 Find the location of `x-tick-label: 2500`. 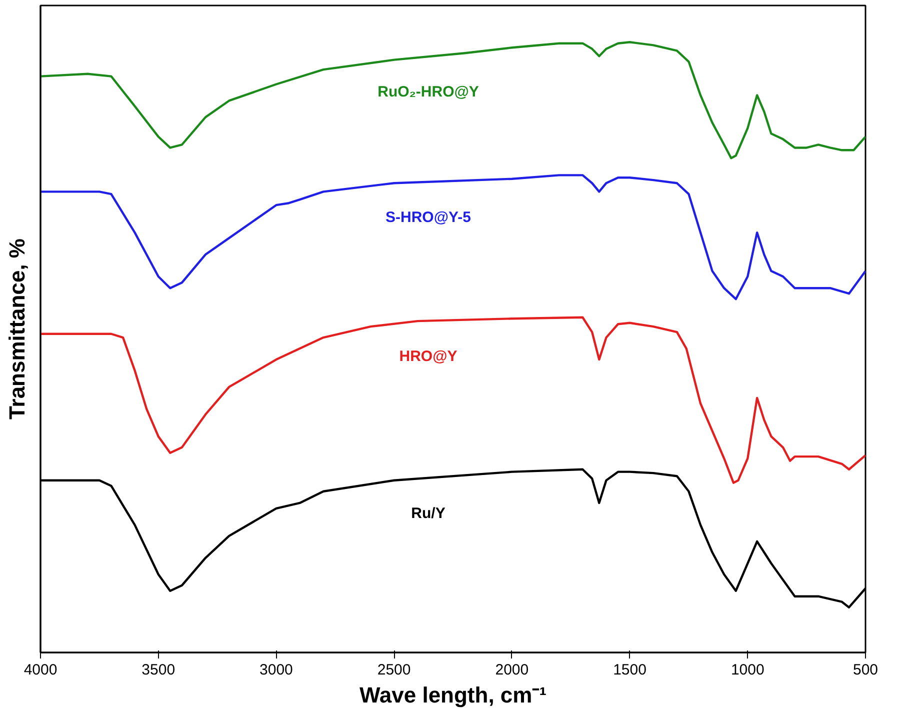

x-tick-label: 2500 is located at coordinates (394, 670).